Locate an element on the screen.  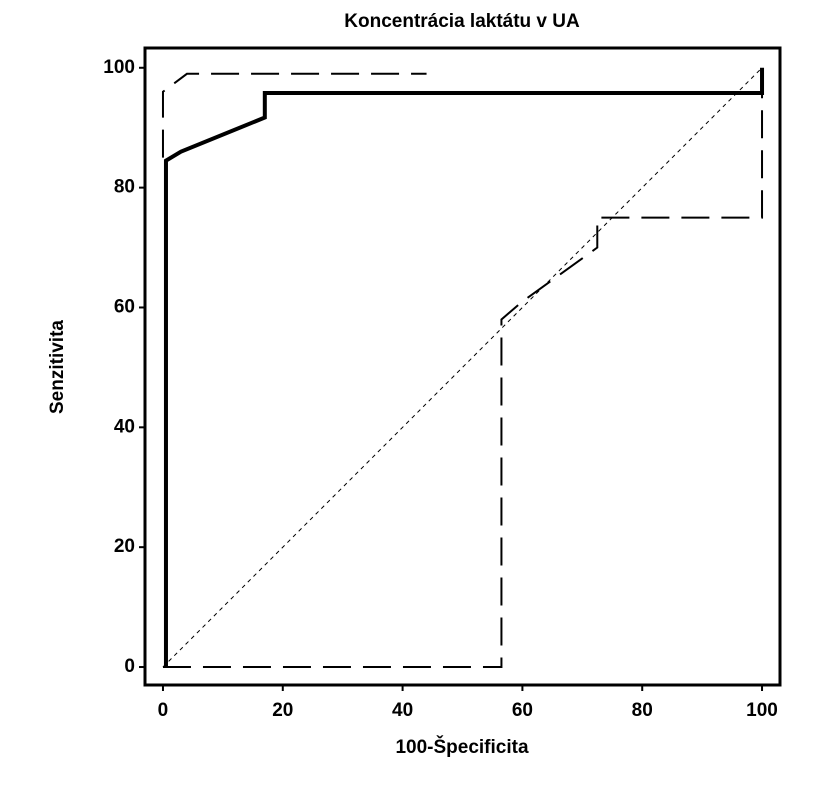
x-tick-label: 40 is located at coordinates (402, 710).